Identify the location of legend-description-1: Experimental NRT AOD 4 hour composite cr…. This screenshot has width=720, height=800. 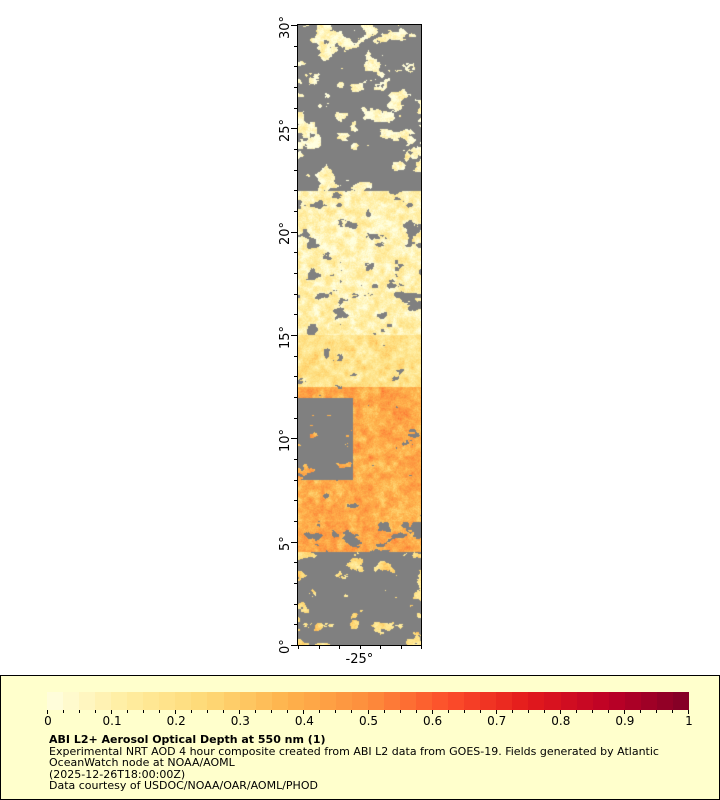
(354, 751).